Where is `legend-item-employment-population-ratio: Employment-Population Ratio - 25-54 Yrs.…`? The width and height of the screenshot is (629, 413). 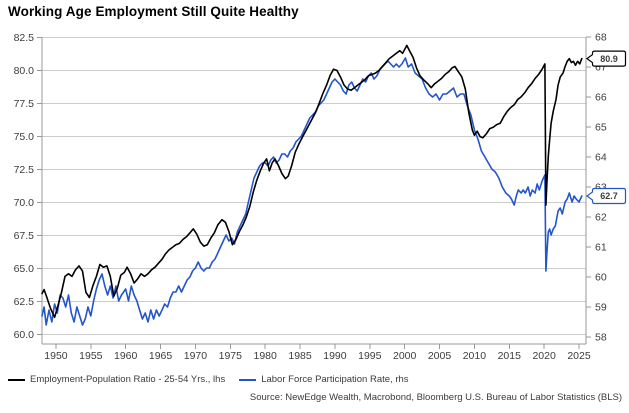 legend-item-employment-population-ratio: Employment-Population Ratio - 25-54 Yrs.… is located at coordinates (116, 379).